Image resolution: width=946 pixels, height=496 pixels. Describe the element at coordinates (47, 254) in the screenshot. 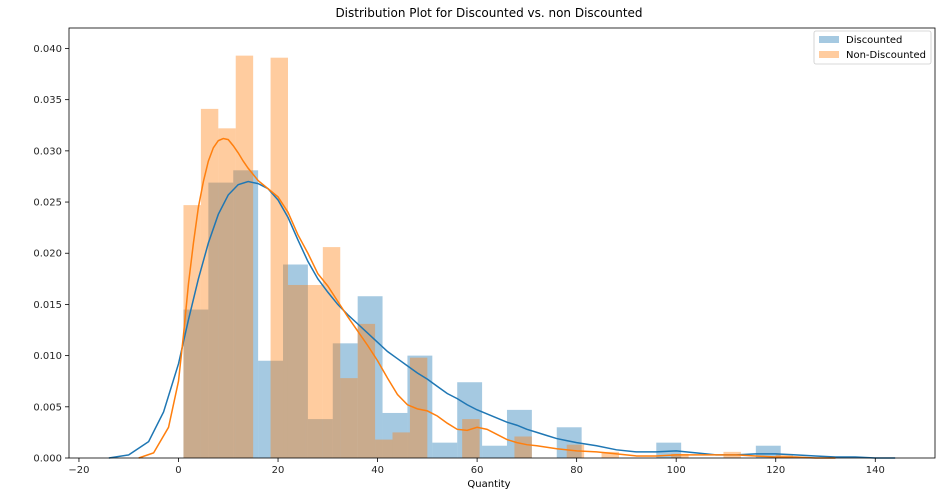

I see `y-tick-label: 0.020` at that location.